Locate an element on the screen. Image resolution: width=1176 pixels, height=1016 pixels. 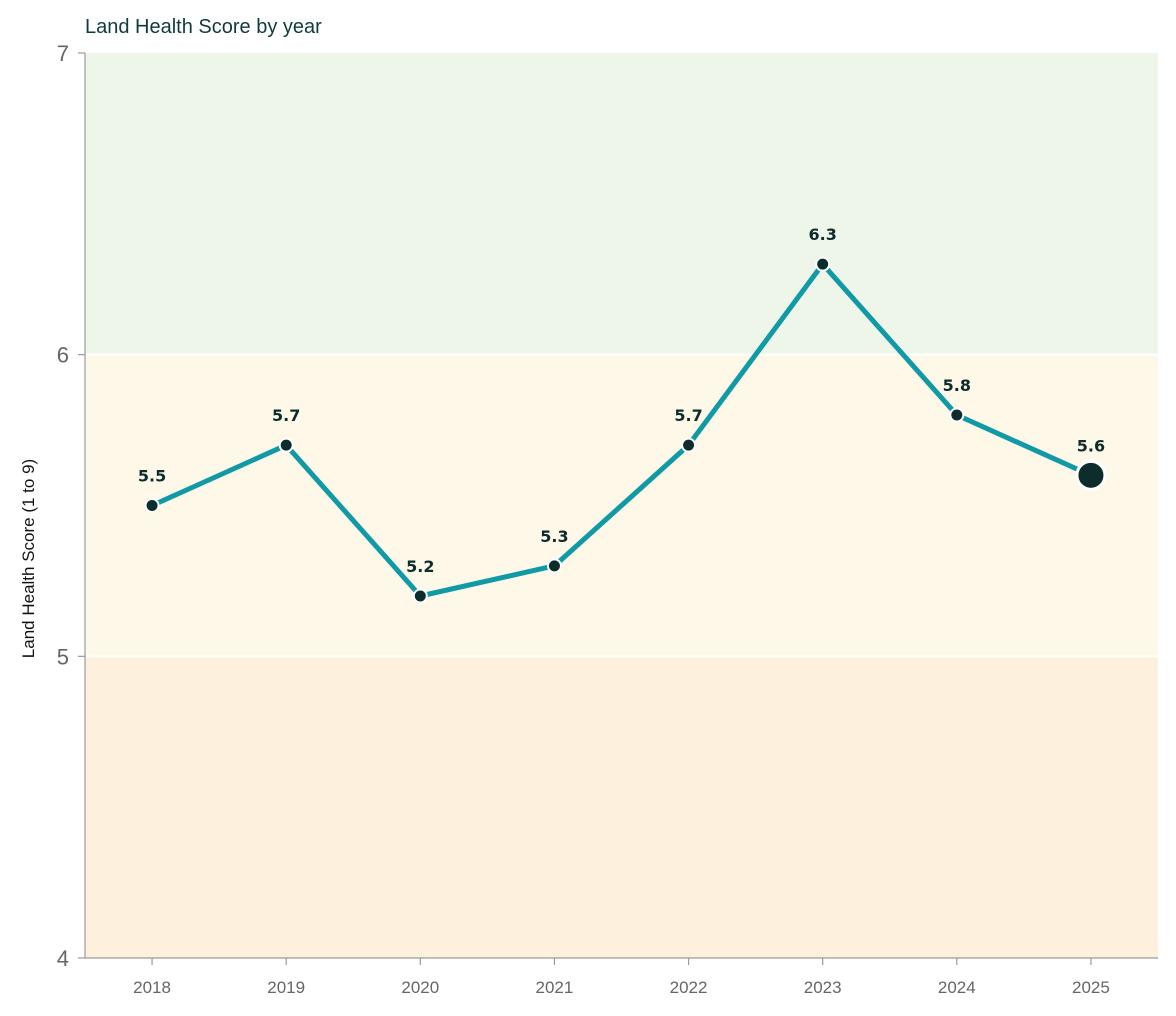
x-tick-label: 2018 is located at coordinates (152, 987).